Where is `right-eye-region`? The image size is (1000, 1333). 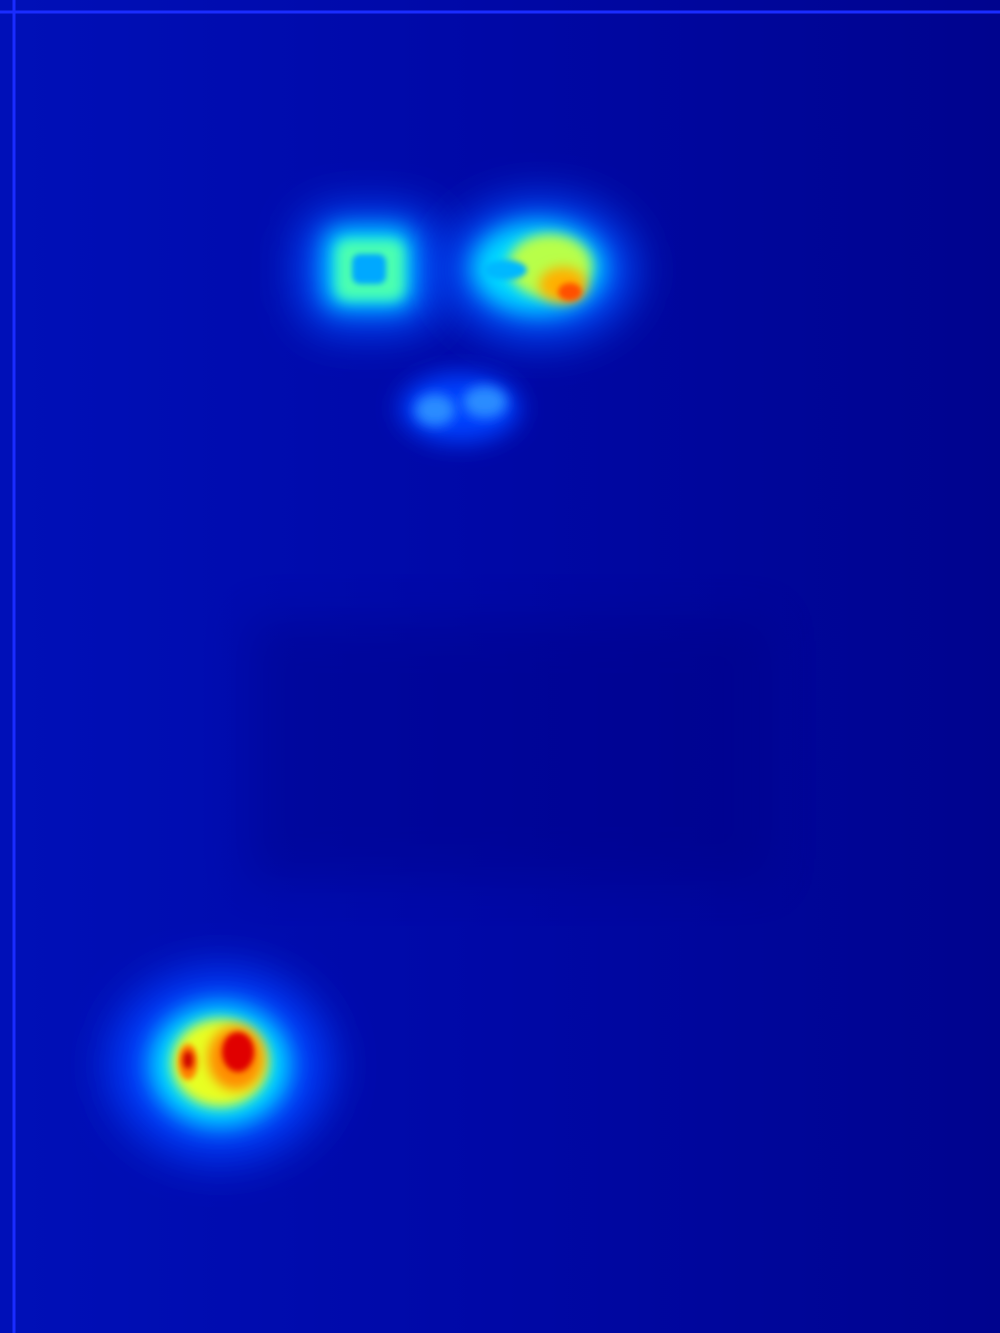 right-eye-region is located at coordinates (540, 270).